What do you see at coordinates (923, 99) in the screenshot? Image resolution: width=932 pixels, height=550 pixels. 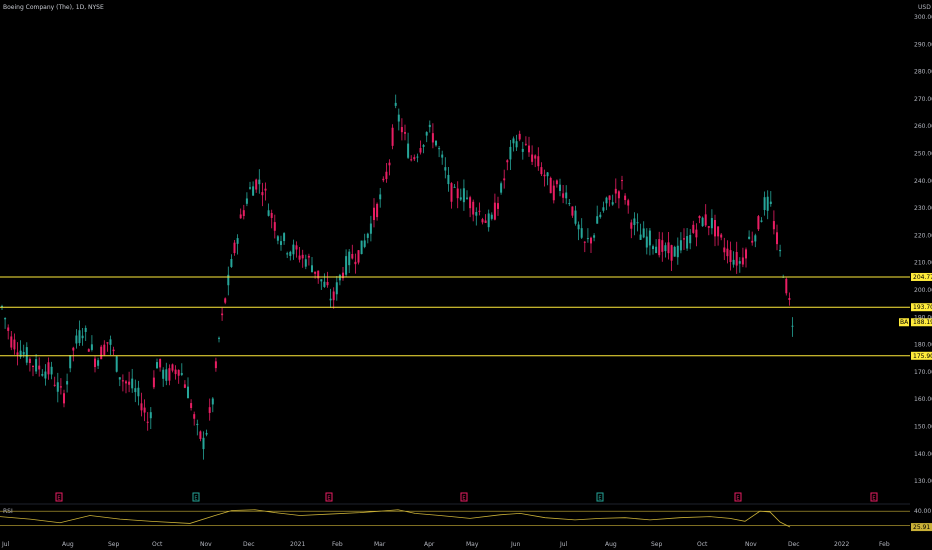 I see `price-tick-label: 270.00` at bounding box center [923, 99].